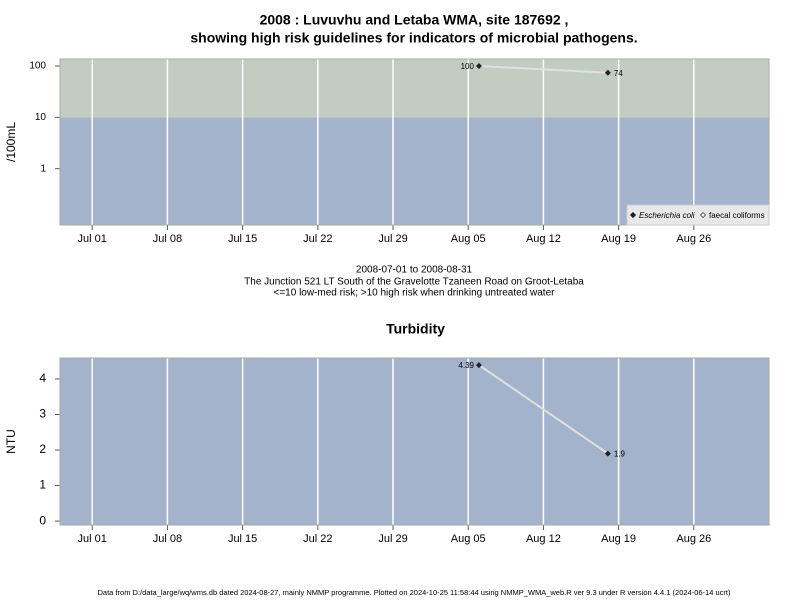 The height and width of the screenshot is (600, 800). What do you see at coordinates (11, 142) in the screenshot?
I see `y-axis-label: /100mL` at bounding box center [11, 142].